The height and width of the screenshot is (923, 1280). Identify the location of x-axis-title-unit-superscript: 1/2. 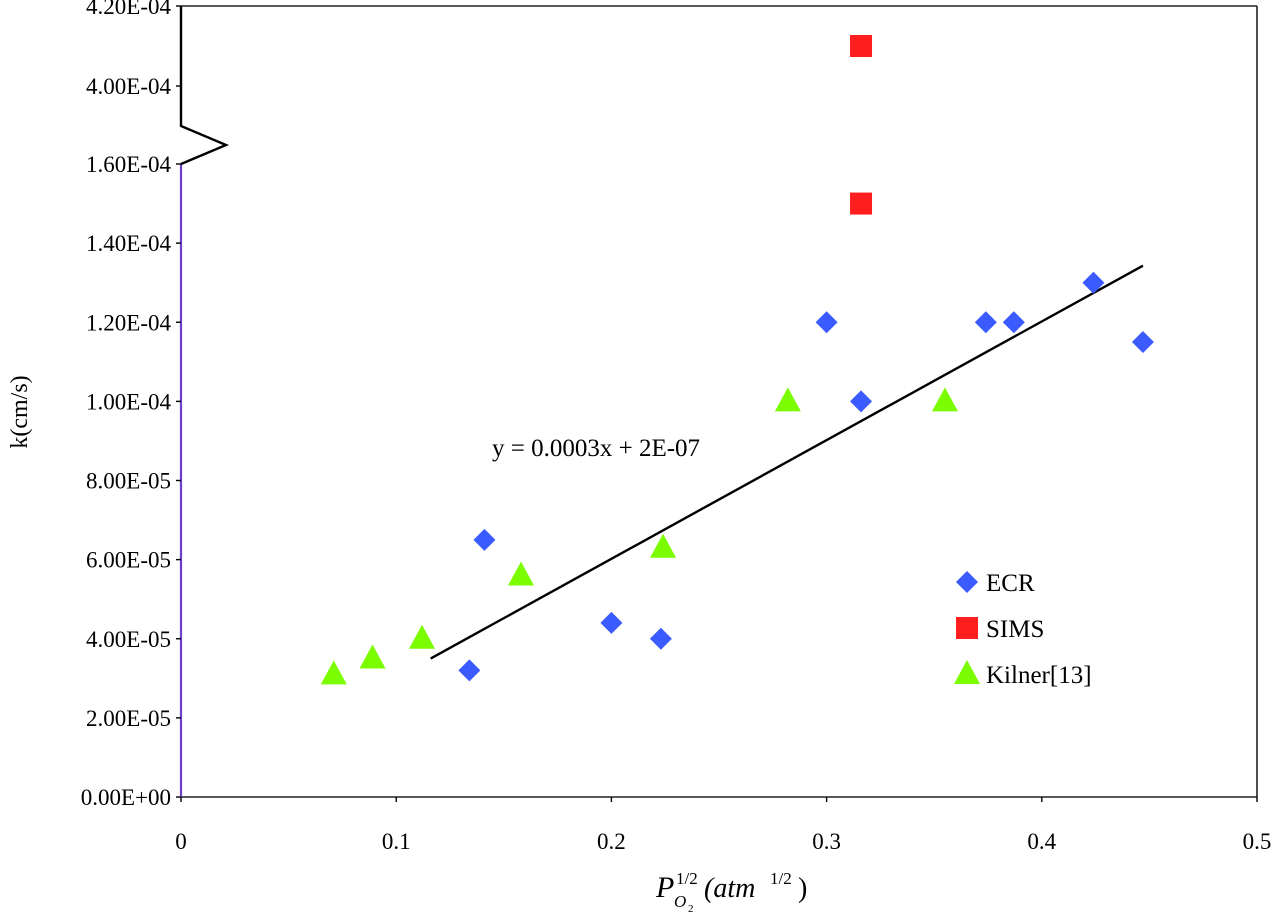
(781, 878).